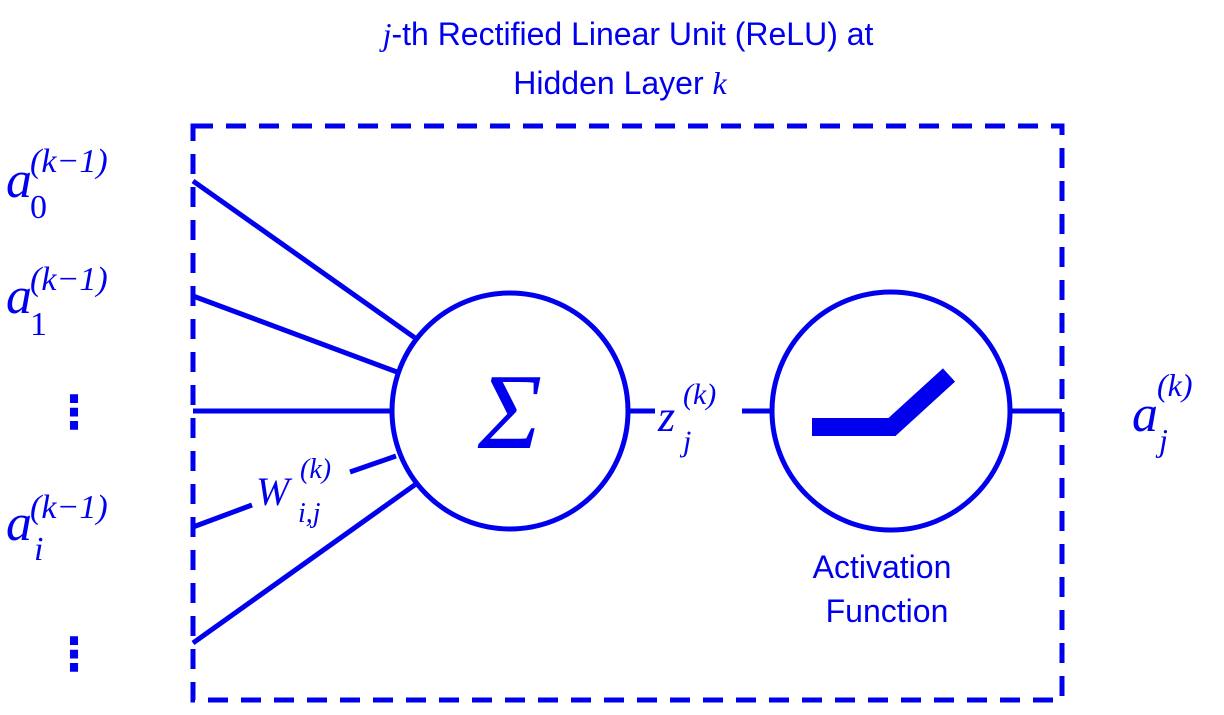  I want to click on svg-text: 0, so click(38, 207).